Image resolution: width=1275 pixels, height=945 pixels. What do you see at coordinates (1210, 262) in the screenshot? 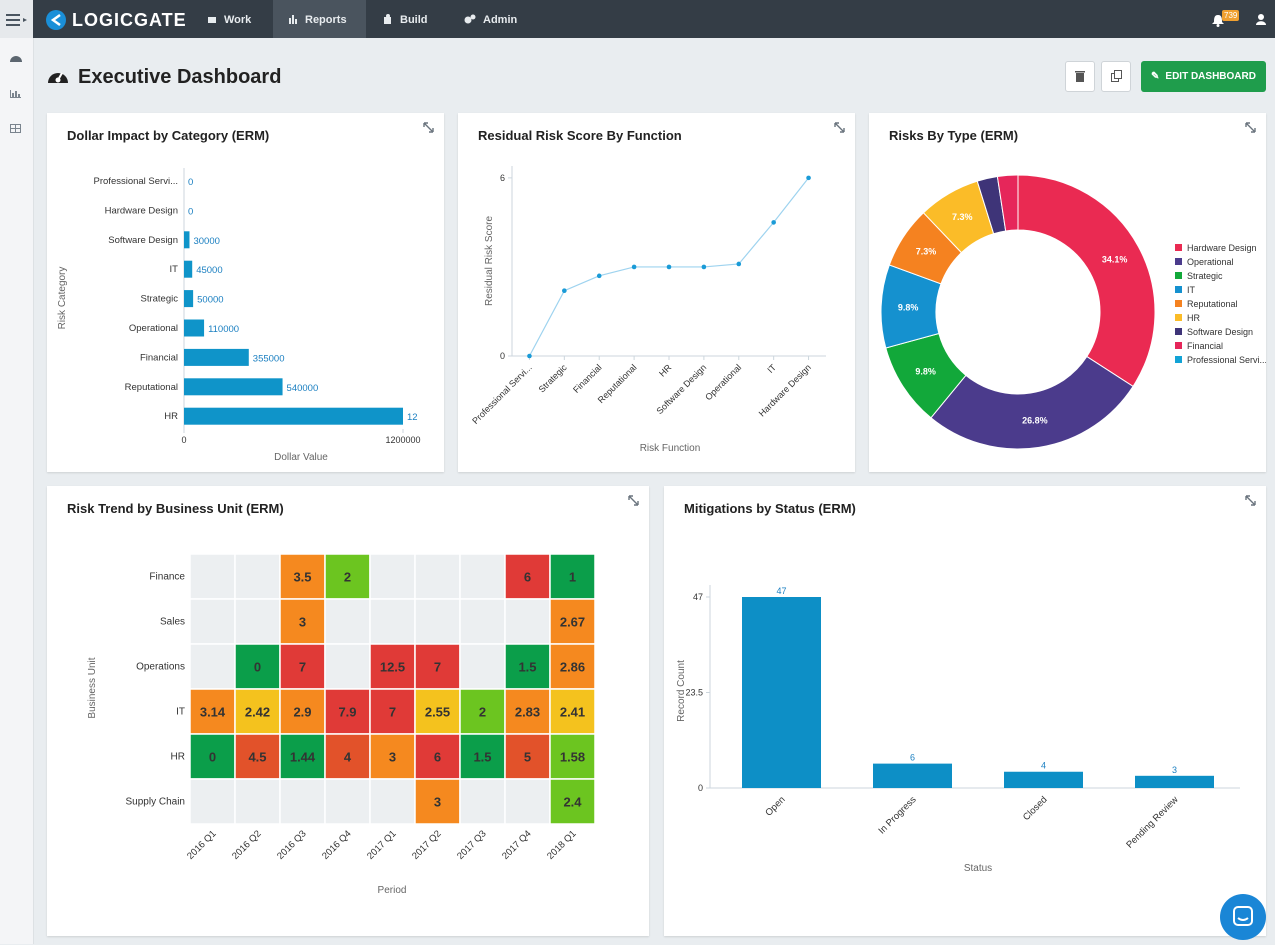
I see `legend-label: Operational` at bounding box center [1210, 262].